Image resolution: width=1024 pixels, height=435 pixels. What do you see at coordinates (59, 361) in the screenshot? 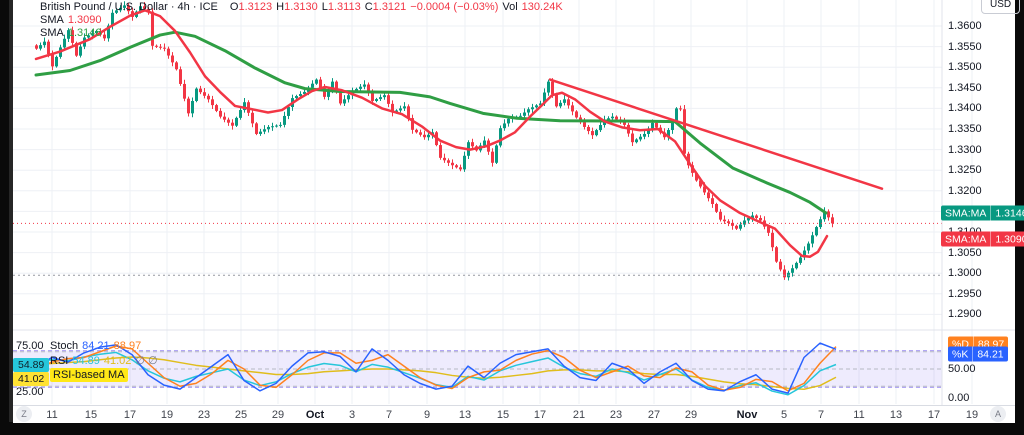
I see `rsi-label: RSI` at bounding box center [59, 361].